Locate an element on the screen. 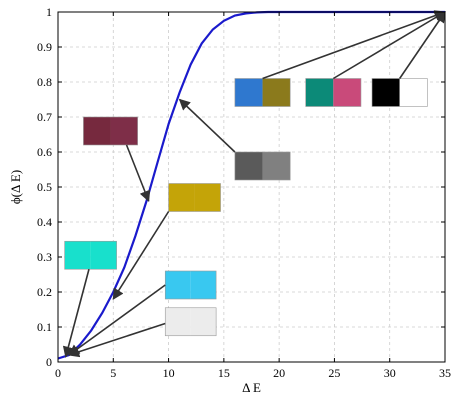 This screenshot has width=474, height=411. y-tick-label: 0.1 is located at coordinates (44, 327).